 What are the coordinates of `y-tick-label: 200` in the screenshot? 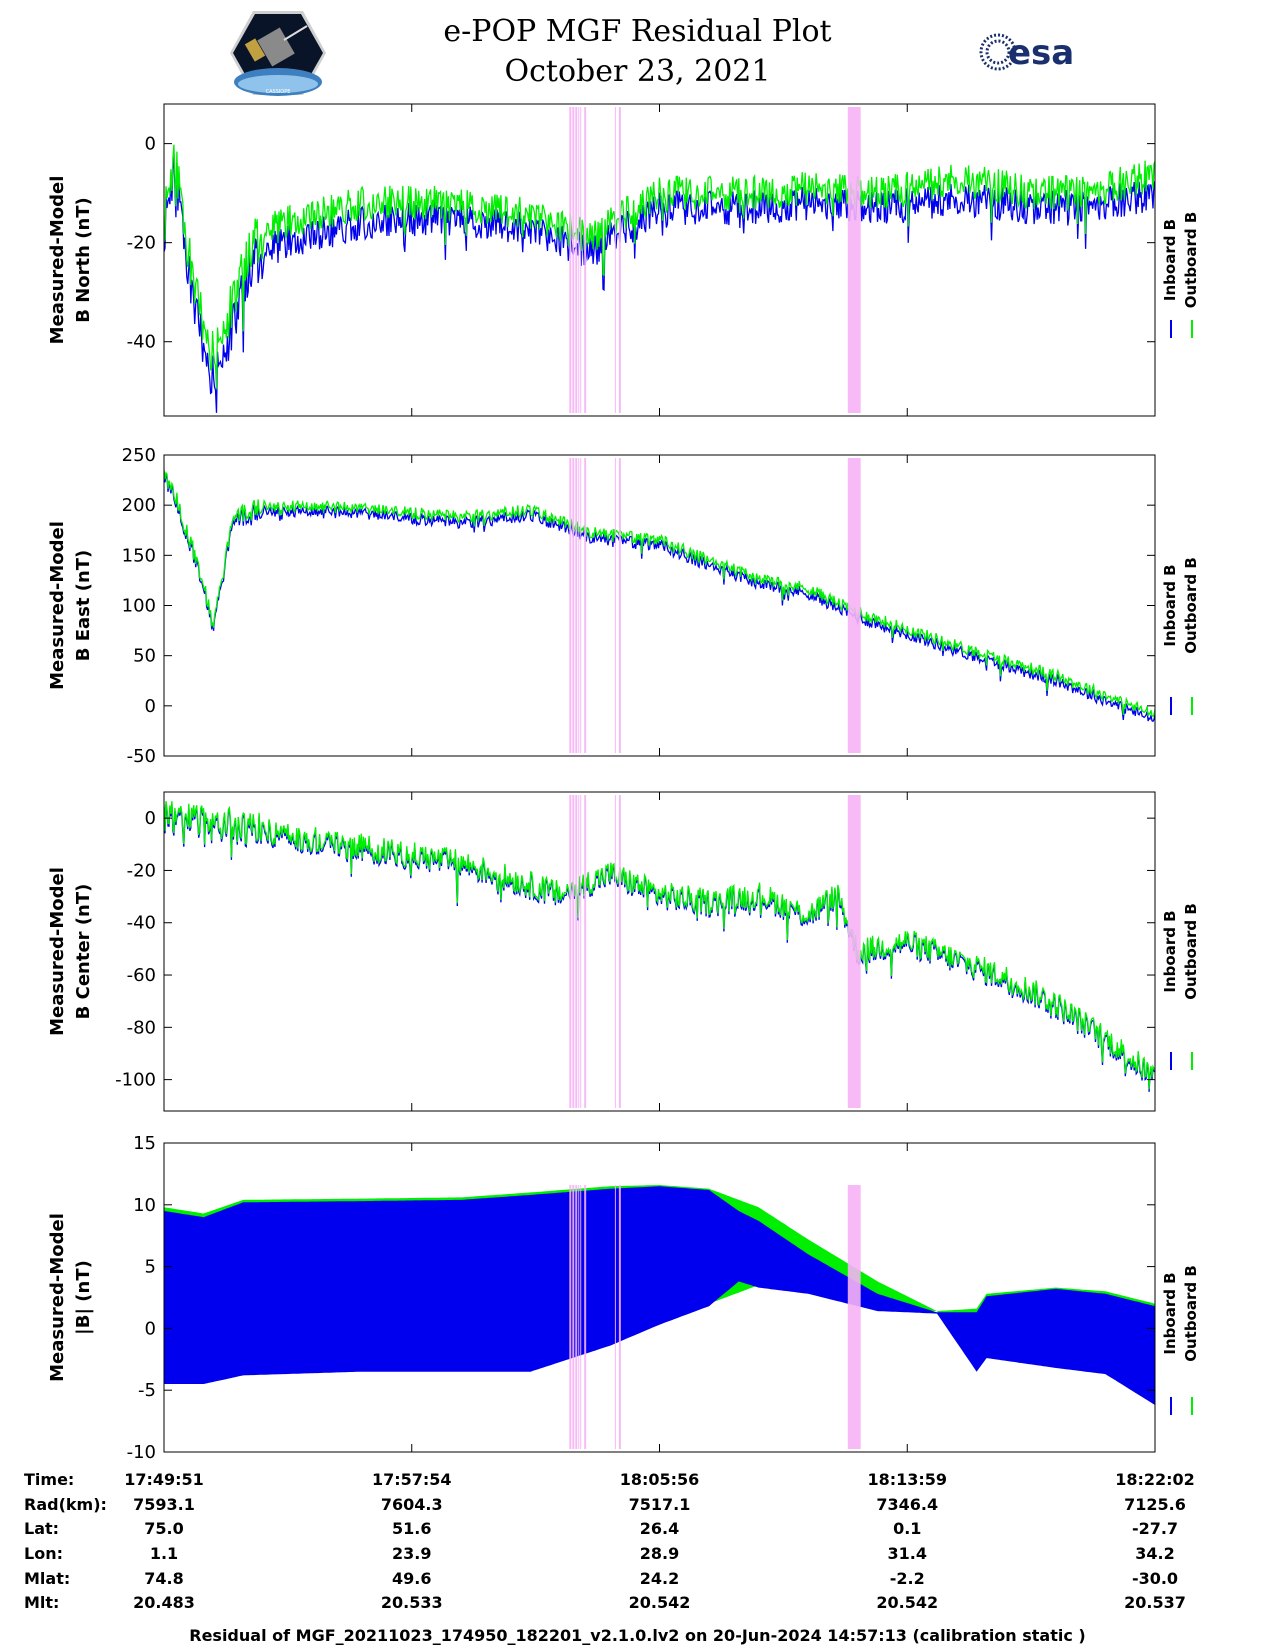 It's located at (139, 505).